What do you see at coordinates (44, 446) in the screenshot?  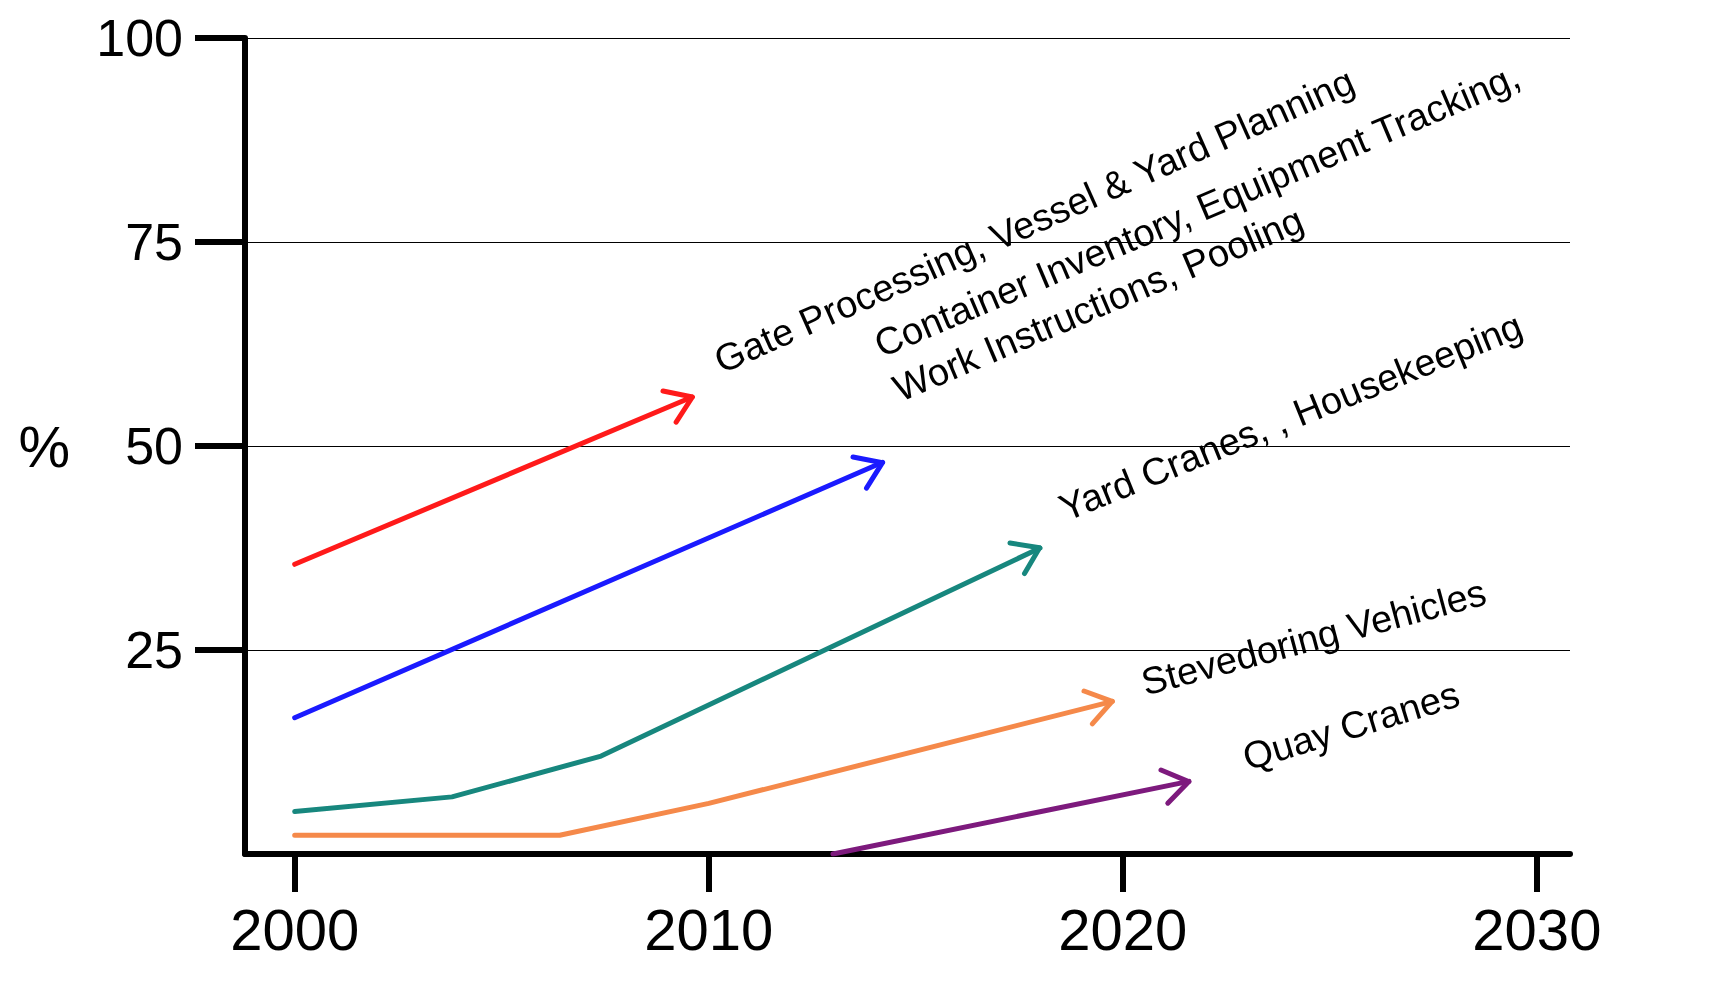 I see `y-axis-title: %` at bounding box center [44, 446].